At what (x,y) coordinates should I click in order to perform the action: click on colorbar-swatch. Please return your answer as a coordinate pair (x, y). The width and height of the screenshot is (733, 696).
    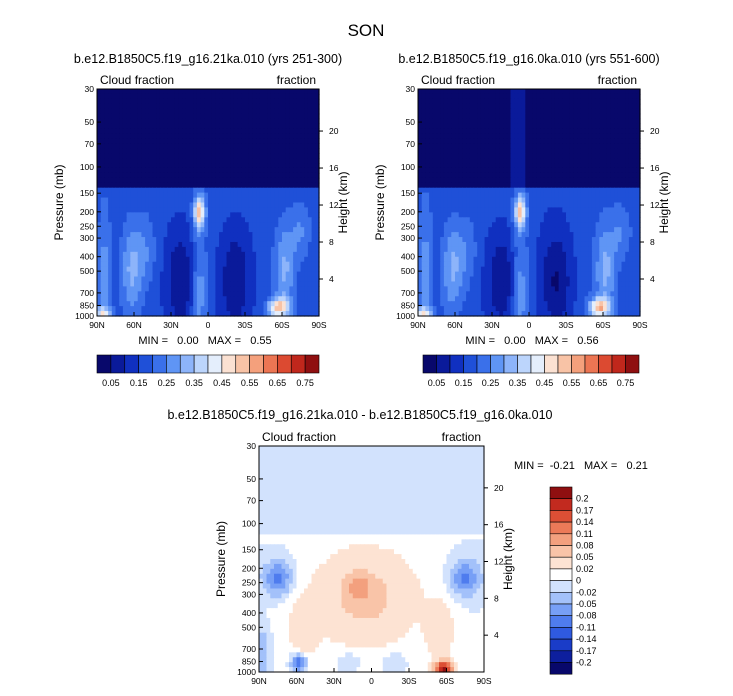
    Looking at the image, I should click on (159, 364).